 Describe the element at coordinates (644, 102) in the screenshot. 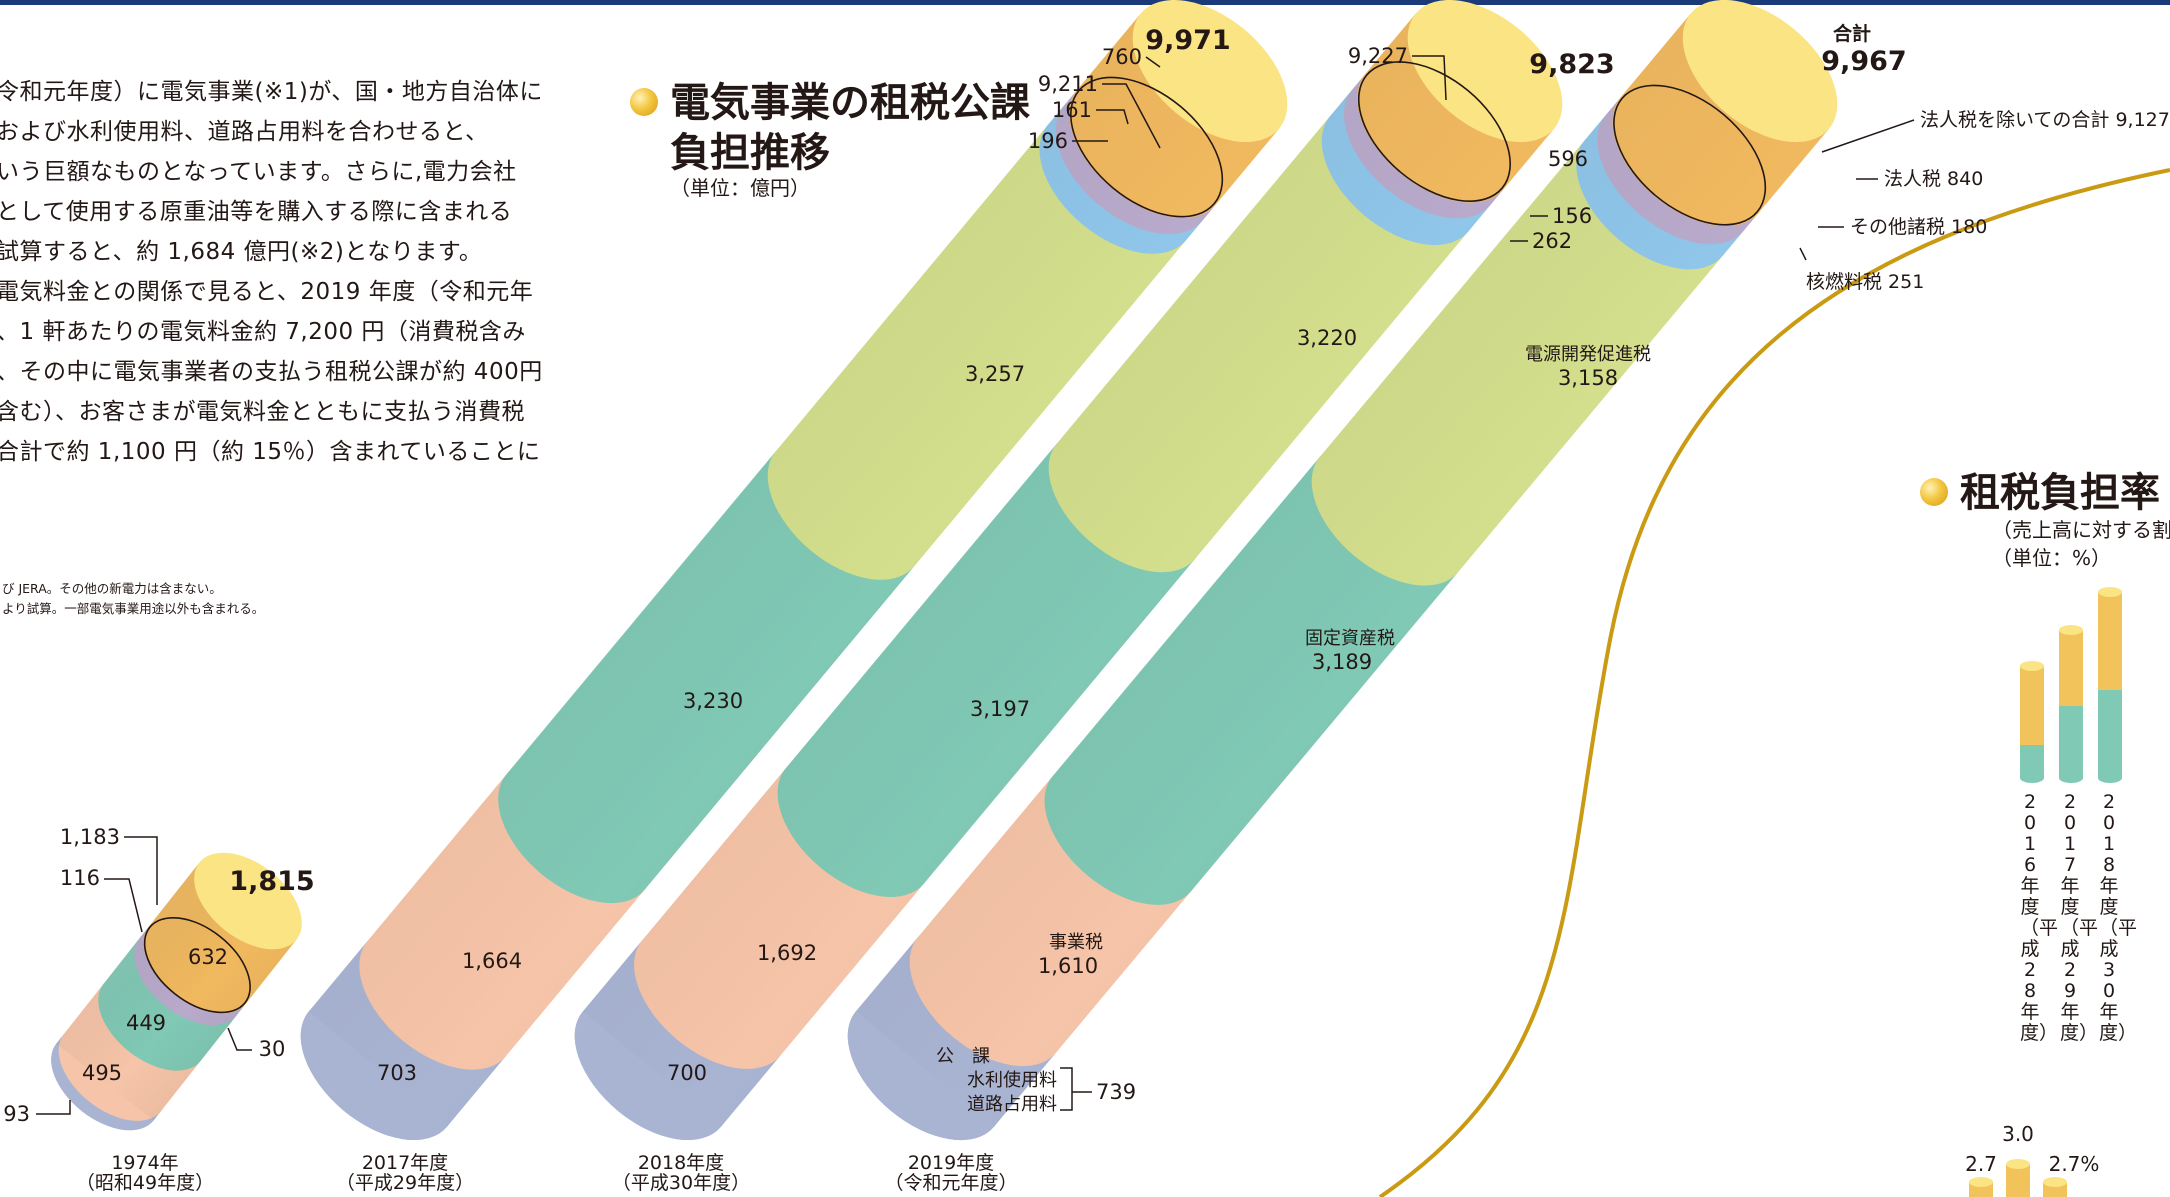

I see `bullet-dot-icon` at that location.